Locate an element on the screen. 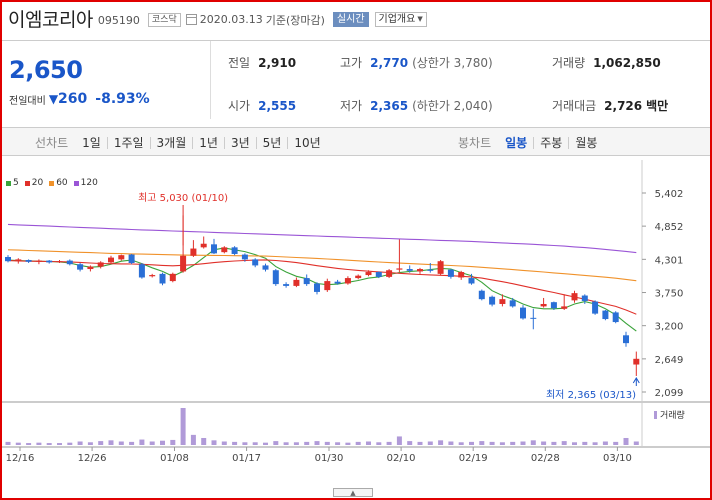 Image resolution: width=712 pixels, height=500 pixels. legend-ma20: 20 is located at coordinates (34, 183).